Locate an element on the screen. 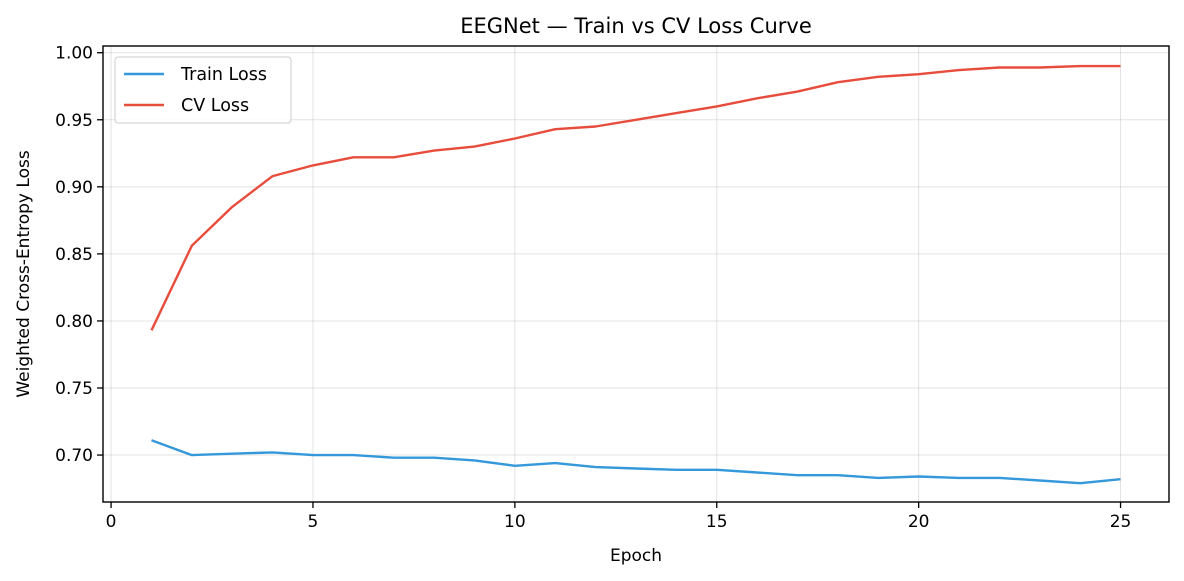 This screenshot has height=581, width=1184. y-tick-label: 0.95 is located at coordinates (74, 121).